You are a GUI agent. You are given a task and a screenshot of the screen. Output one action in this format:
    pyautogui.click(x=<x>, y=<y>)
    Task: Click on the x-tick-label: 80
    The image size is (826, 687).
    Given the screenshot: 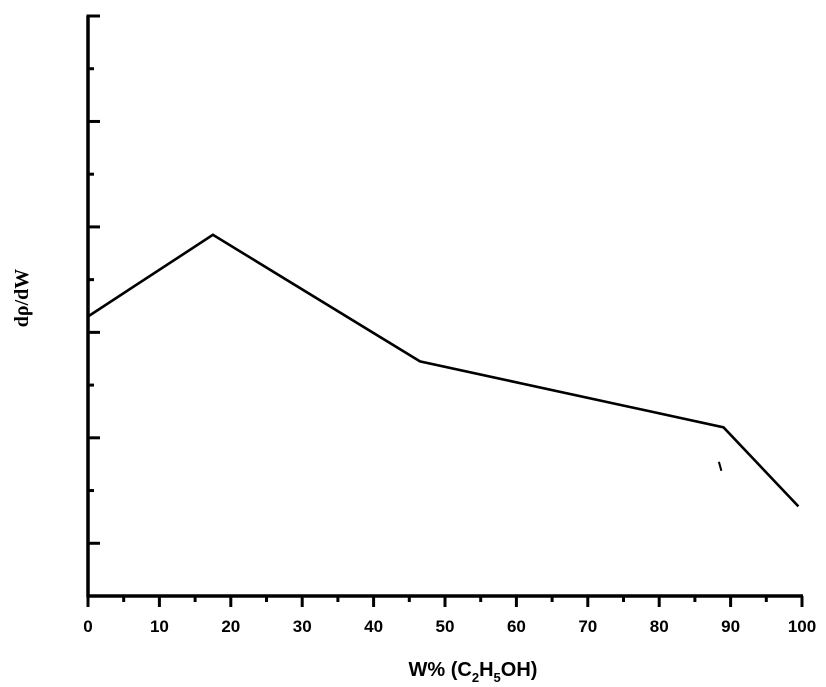 What is the action you would take?
    pyautogui.click(x=659, y=626)
    